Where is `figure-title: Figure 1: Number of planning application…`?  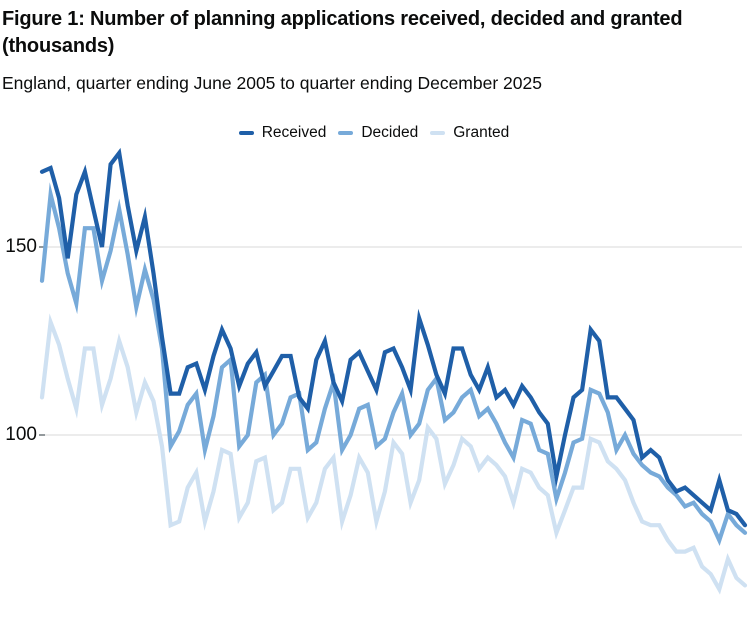
figure-title: Figure 1: Number of planning application… is located at coordinates (362, 33).